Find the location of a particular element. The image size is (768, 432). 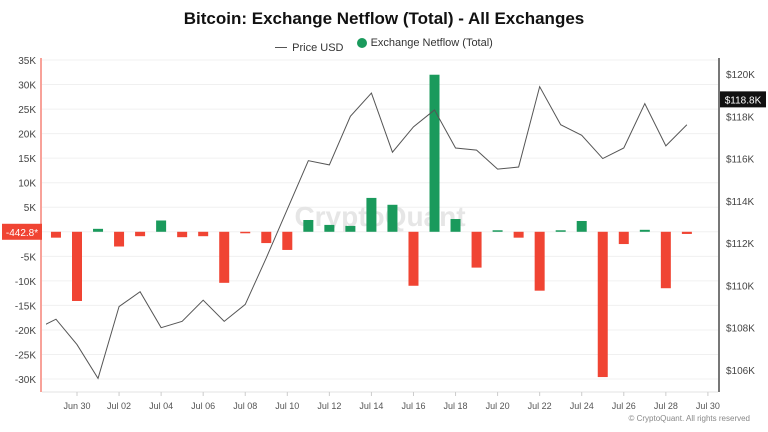

current-price-badge is located at coordinates (743, 99).